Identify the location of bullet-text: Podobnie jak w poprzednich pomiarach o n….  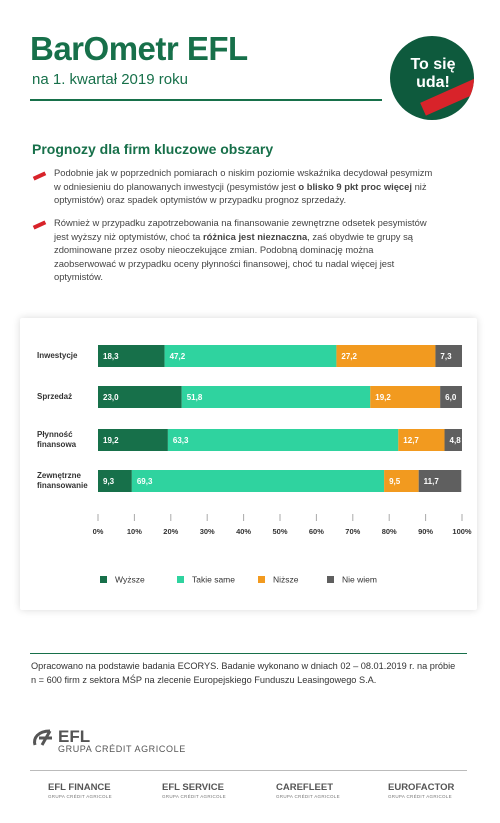
(243, 179).